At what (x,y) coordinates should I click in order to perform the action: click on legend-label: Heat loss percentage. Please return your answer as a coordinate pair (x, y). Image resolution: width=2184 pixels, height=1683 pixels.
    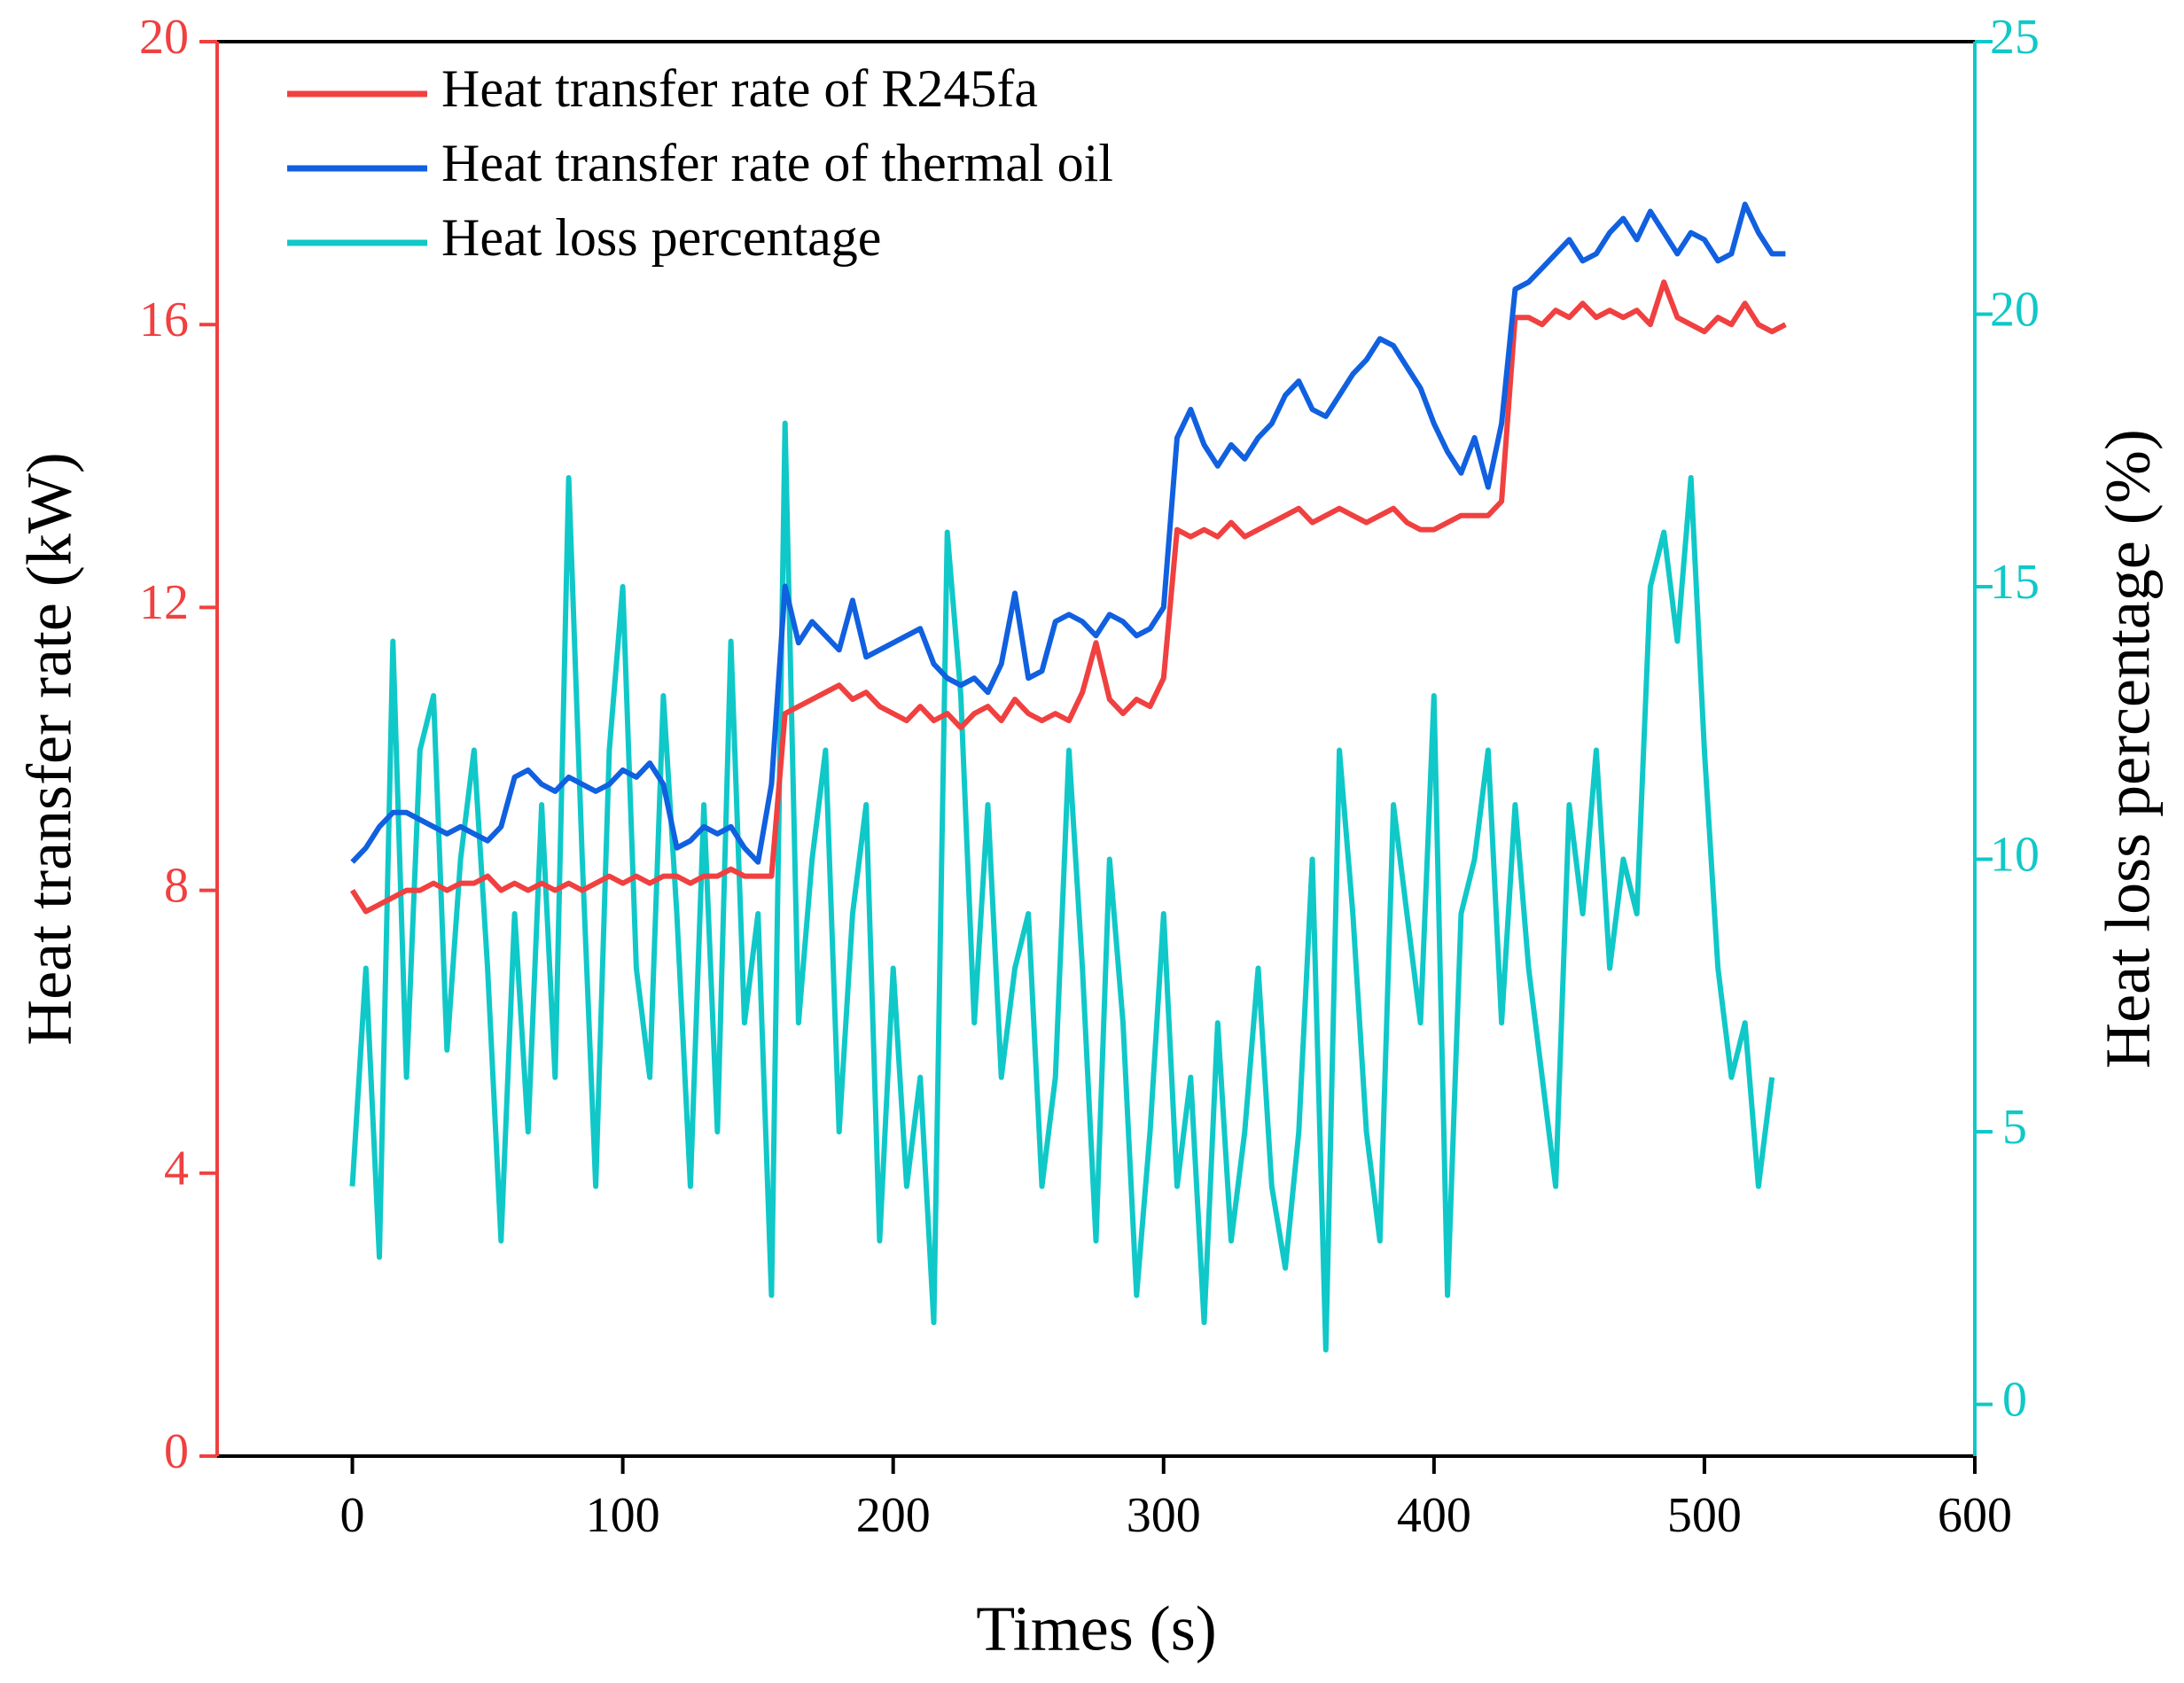
    Looking at the image, I should click on (661, 238).